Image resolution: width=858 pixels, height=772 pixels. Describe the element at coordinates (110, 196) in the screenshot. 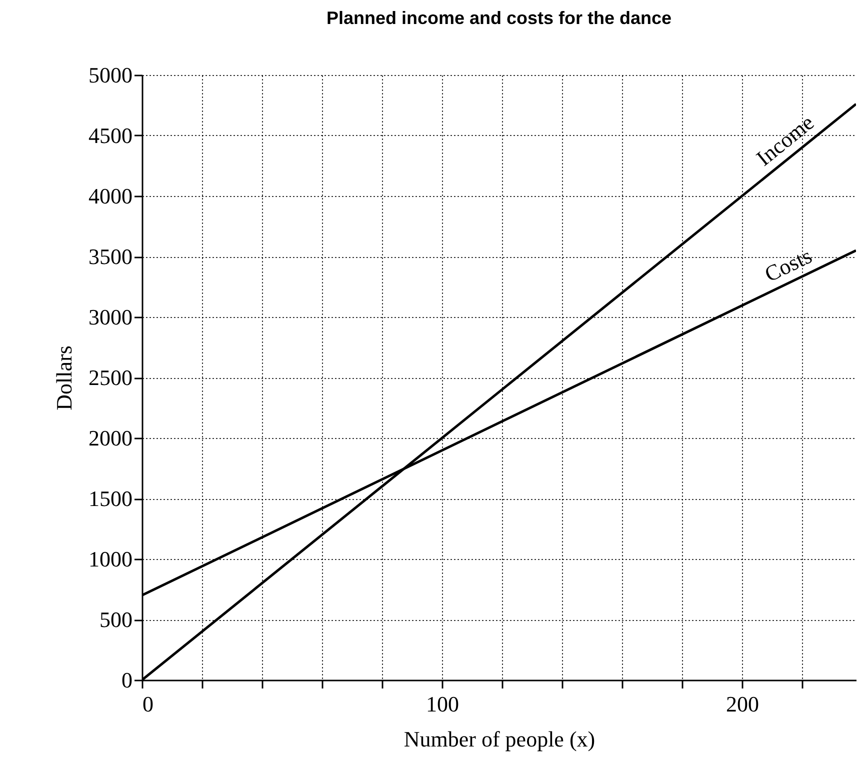

I see `y-tick-label: 4000` at that location.